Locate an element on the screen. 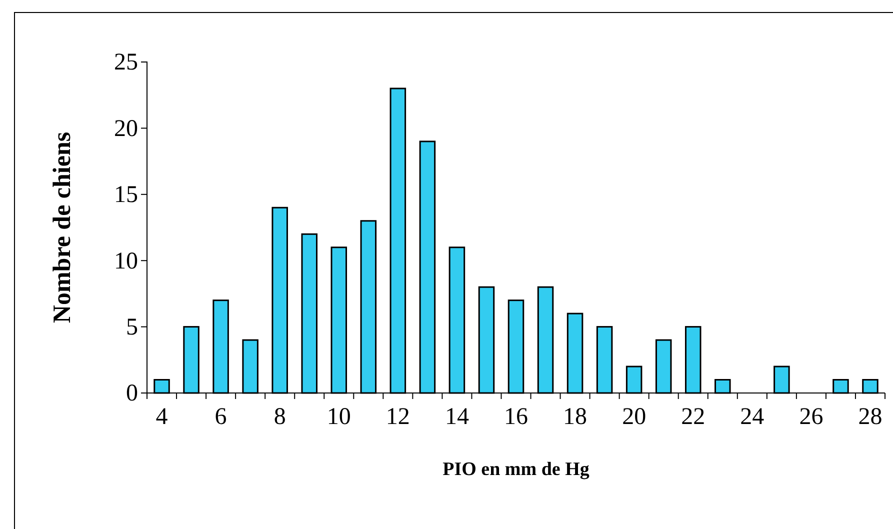 The height and width of the screenshot is (529, 893). x-tick-label: 8 is located at coordinates (280, 417).